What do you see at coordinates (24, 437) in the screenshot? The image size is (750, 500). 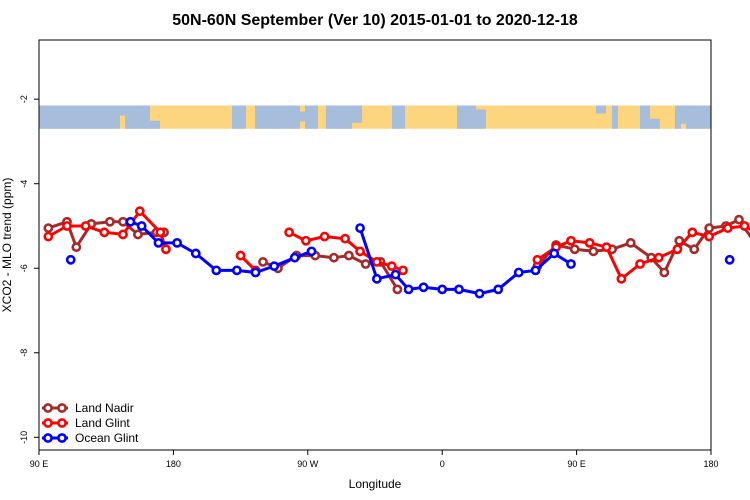 I see `y-tick-label: -10` at bounding box center [24, 437].